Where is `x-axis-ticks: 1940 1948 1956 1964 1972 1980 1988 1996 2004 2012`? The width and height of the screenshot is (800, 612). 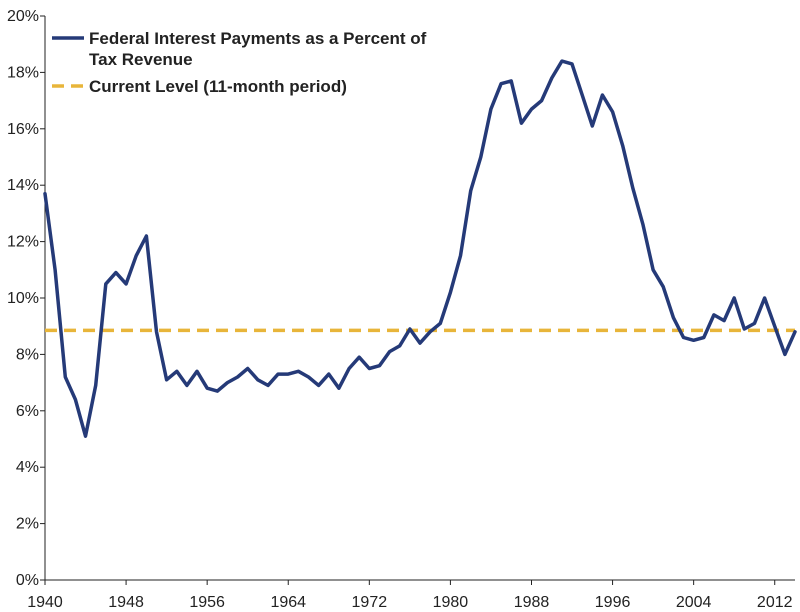 x-axis-ticks: 1940 1948 1956 1964 1972 1980 1988 1996 2004 2012 is located at coordinates (410, 595).